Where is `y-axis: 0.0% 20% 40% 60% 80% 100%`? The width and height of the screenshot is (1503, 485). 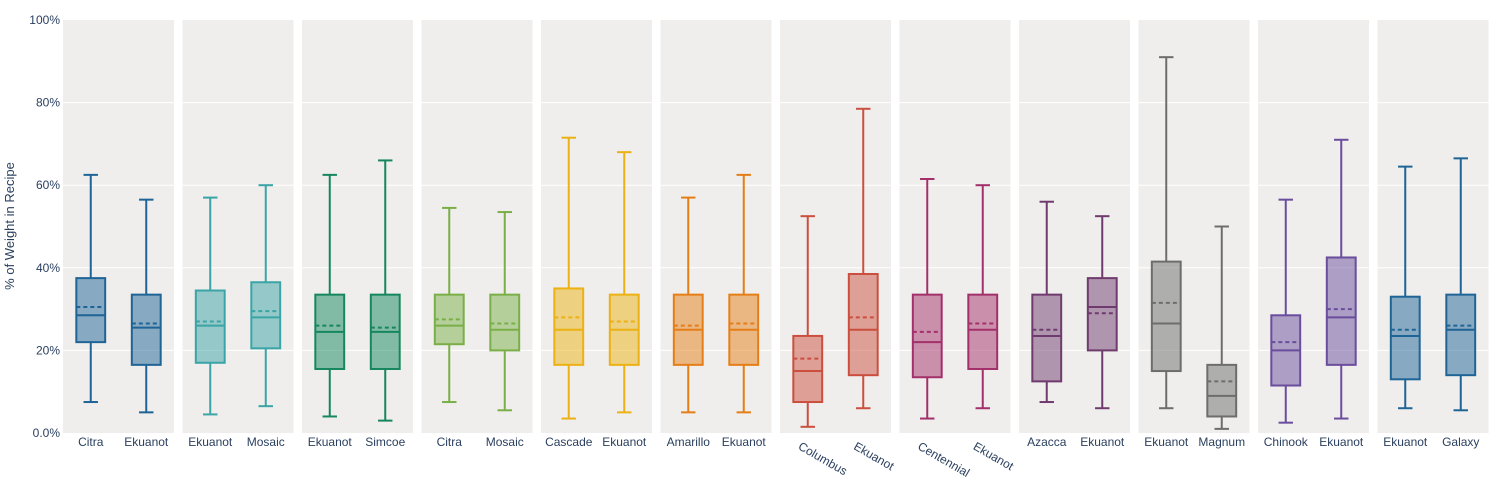
y-axis: 0.0% 20% 40% 60% 80% 100% is located at coordinates (44, 226).